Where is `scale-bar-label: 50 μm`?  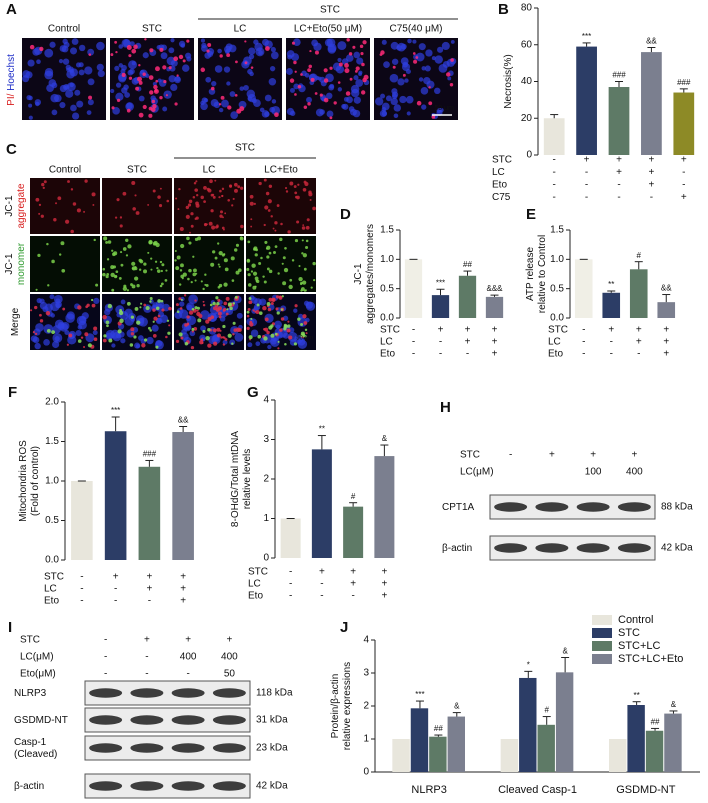 scale-bar-label: 50 μm is located at coordinates (304, 339).